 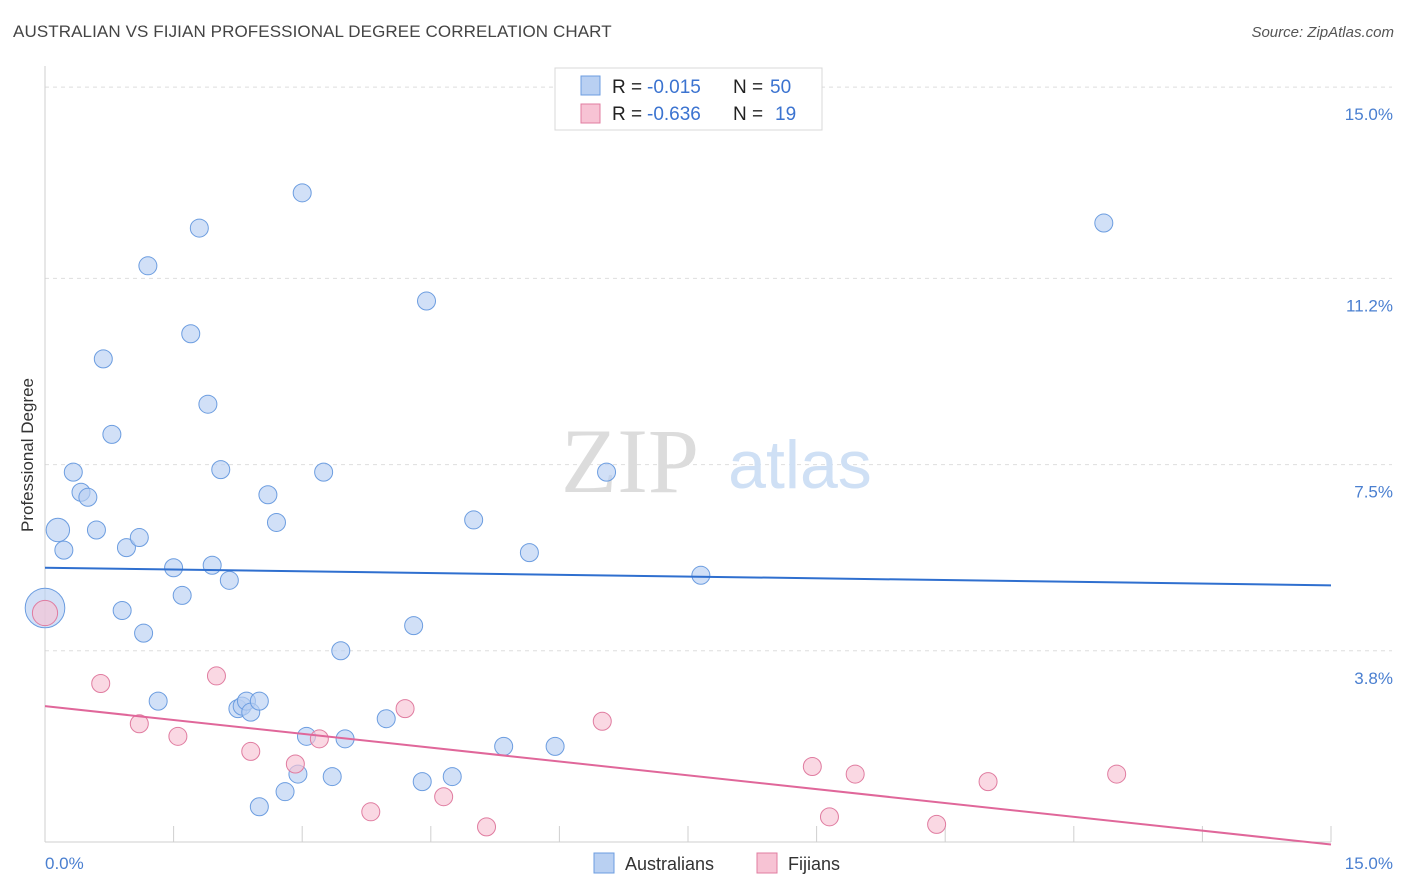 What do you see at coordinates (590, 85) in the screenshot?
I see `legend-swatch-australians` at bounding box center [590, 85].